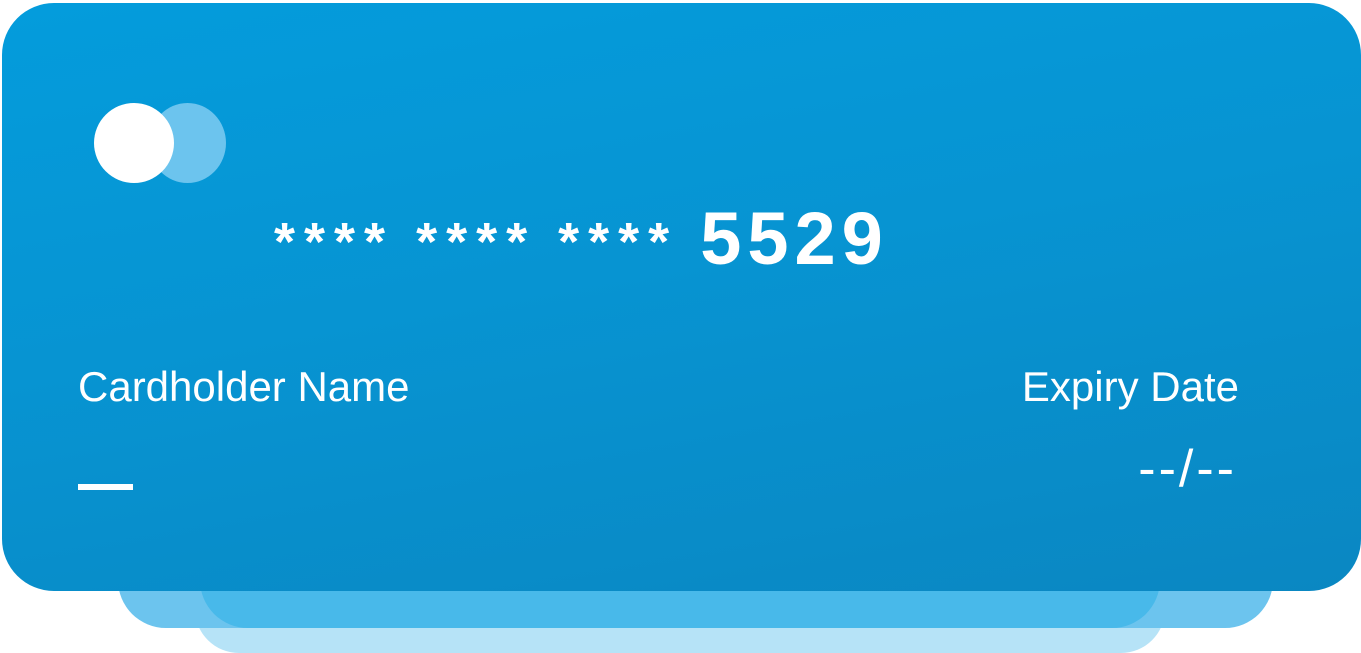  What do you see at coordinates (334, 242) in the screenshot?
I see `card-number-group-1: ****` at bounding box center [334, 242].